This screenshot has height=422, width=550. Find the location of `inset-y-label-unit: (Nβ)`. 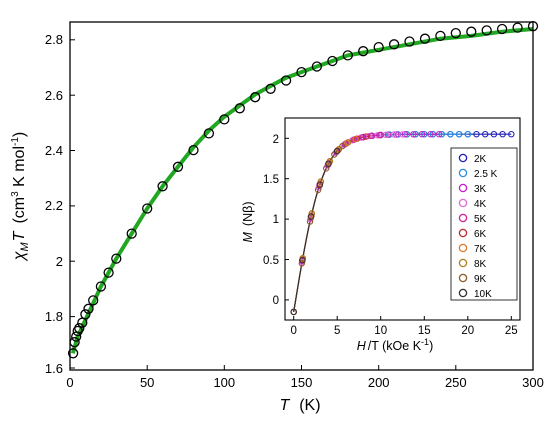

inset-y-label-unit: (Nβ) is located at coordinates (248, 214).